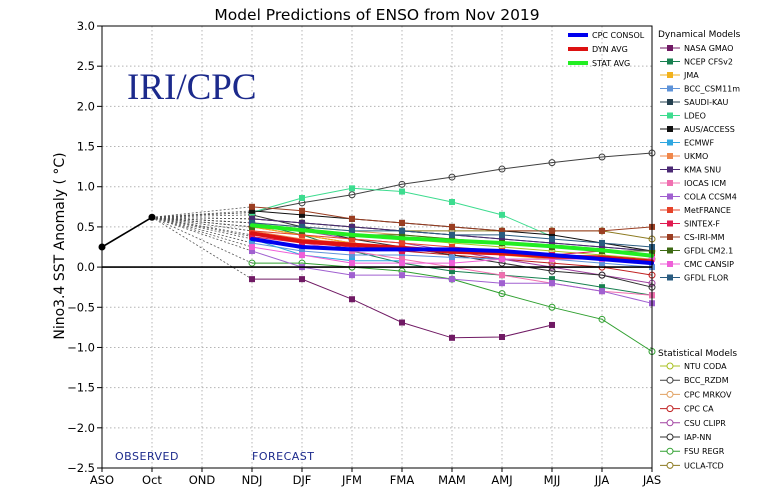 This screenshot has width=768, height=493. I want to click on legend-label-metfrance: MetFRANCE, so click(707, 210).